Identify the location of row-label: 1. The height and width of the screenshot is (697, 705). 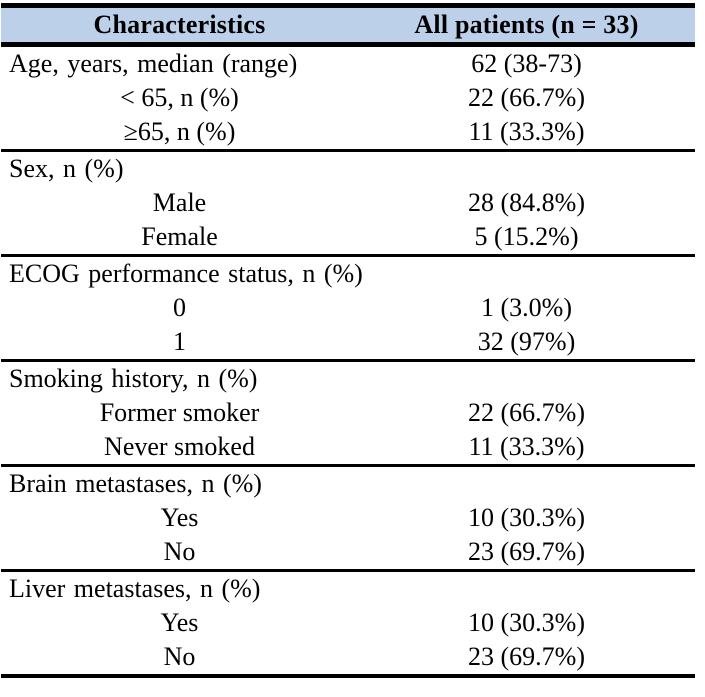
(179, 341).